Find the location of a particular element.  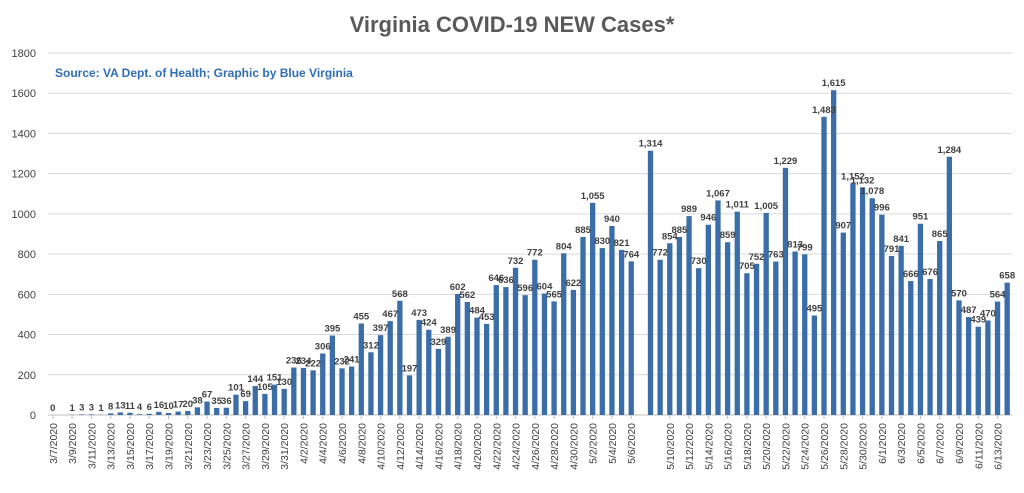

data-label: 11 is located at coordinates (130, 406).